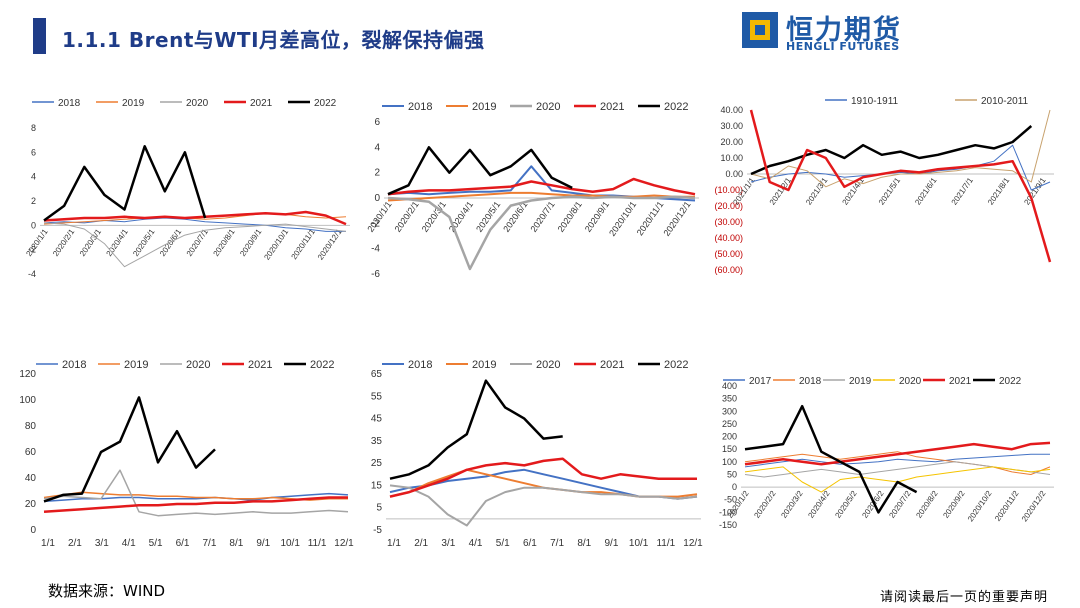 The width and height of the screenshot is (1080, 608). Describe the element at coordinates (377, 530) in the screenshot. I see `y-tick-label: -5` at that location.